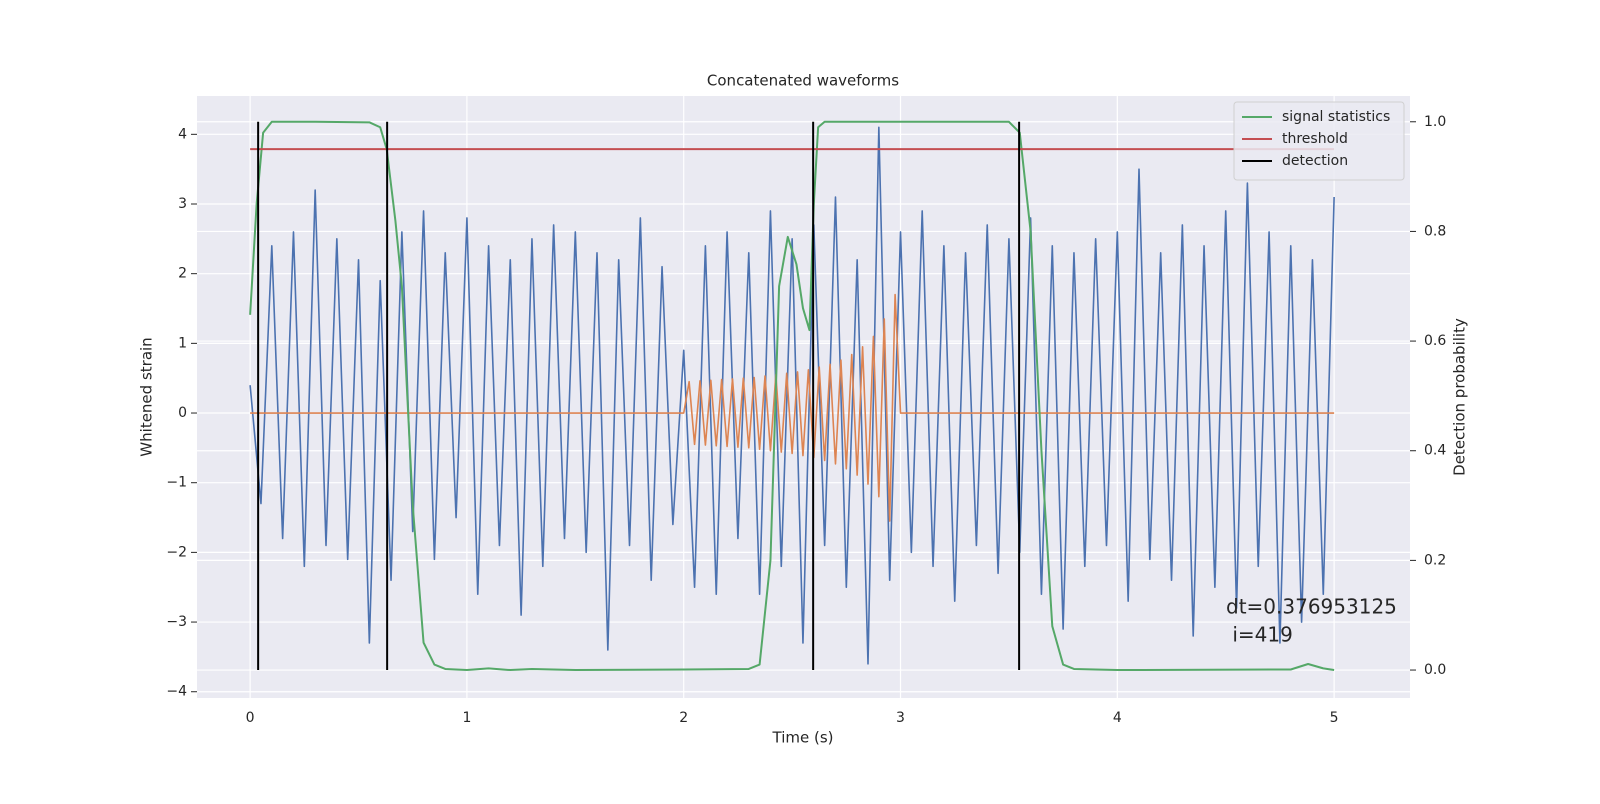 This screenshot has width=1600, height=804. I want to click on y-tick-label: −2, so click(176, 552).